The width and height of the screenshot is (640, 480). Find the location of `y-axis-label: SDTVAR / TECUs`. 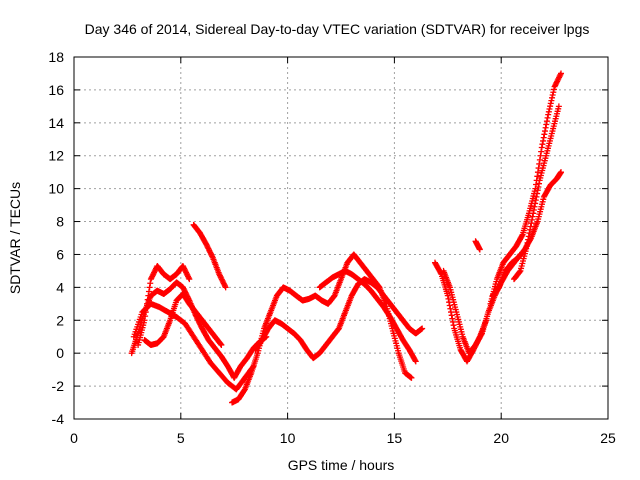

y-axis-label: SDTVAR / TECUs is located at coordinates (15, 238).